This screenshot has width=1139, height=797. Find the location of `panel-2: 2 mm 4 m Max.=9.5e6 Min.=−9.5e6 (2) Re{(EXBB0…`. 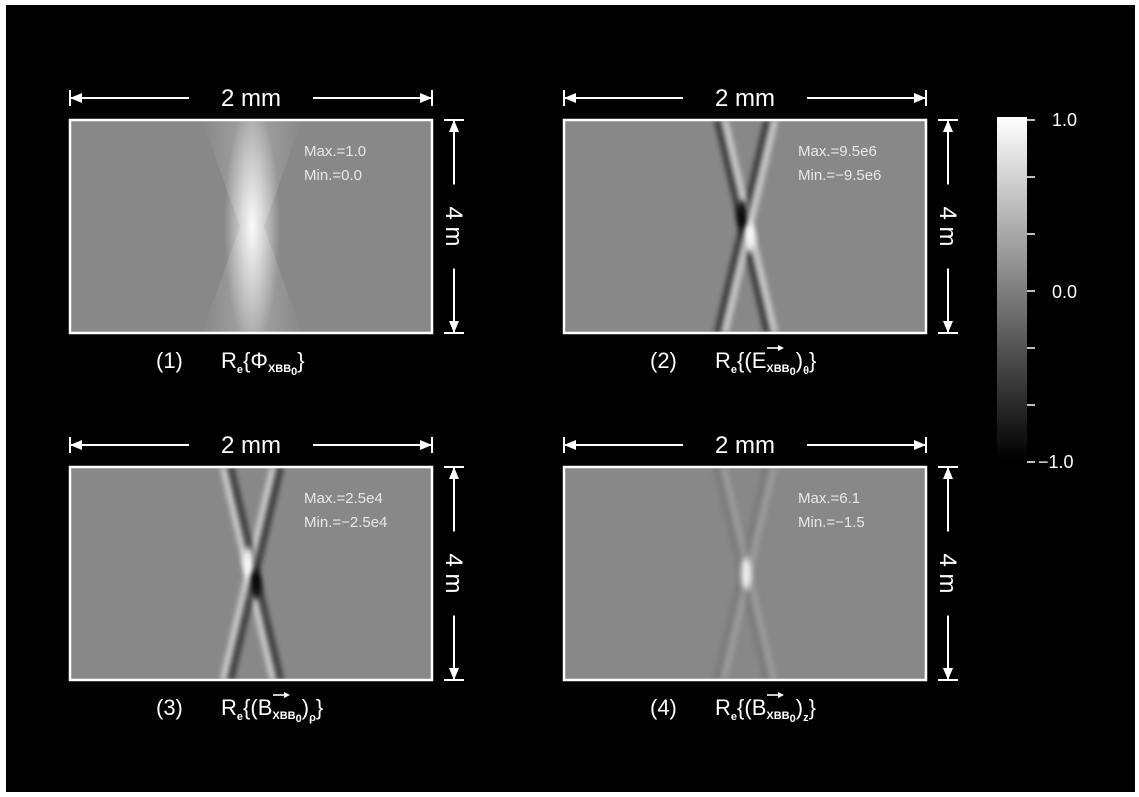

panel-2: 2 mm 4 m Max.=9.5e6 Min.=−9.5e6 (2) Re{(EXBB0… is located at coordinates (761, 231).